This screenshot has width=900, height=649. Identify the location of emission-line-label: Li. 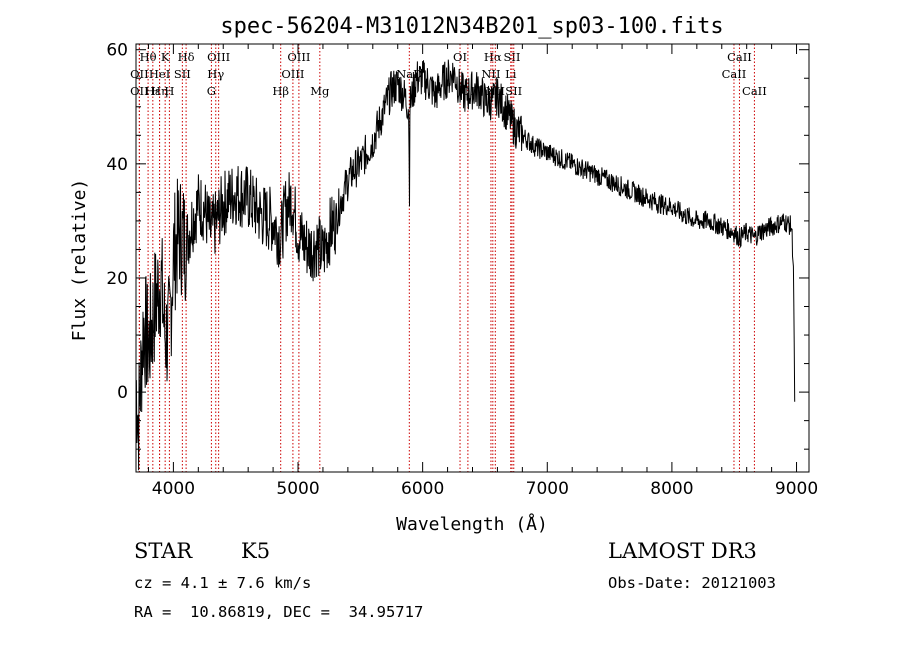
(511, 74).